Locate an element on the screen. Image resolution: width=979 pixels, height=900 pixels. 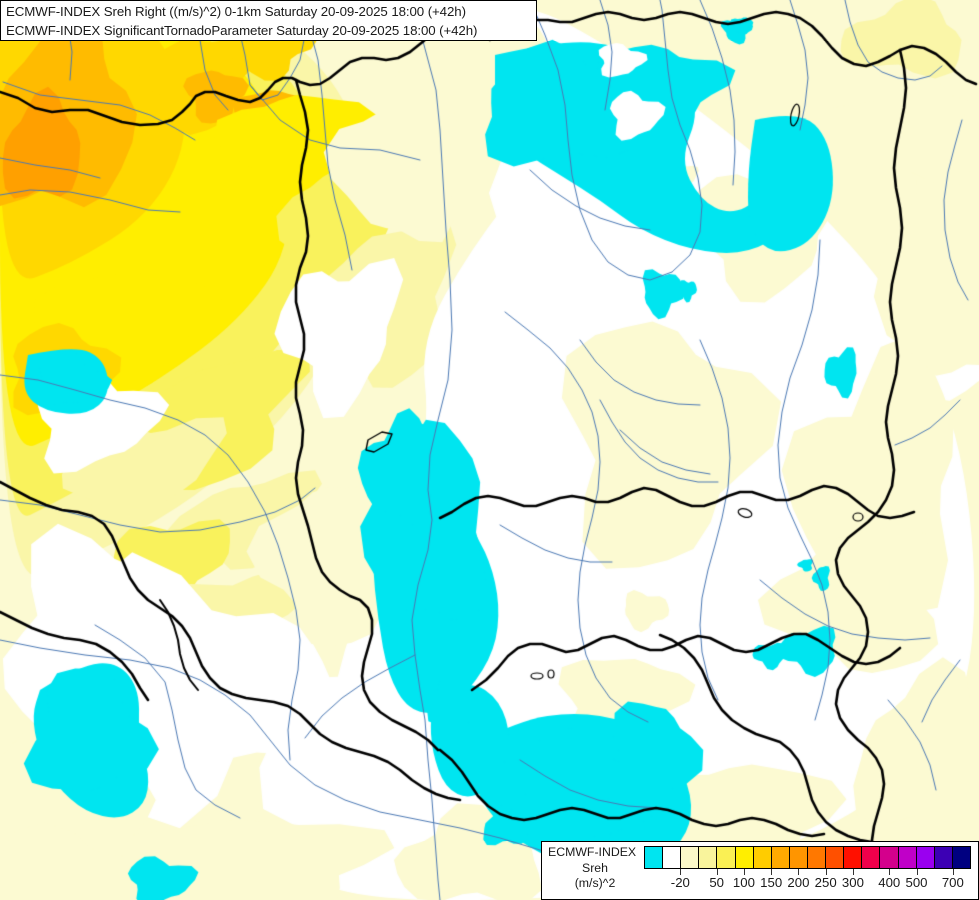
legend-ticklabel-6: 300 is located at coordinates (852, 882).